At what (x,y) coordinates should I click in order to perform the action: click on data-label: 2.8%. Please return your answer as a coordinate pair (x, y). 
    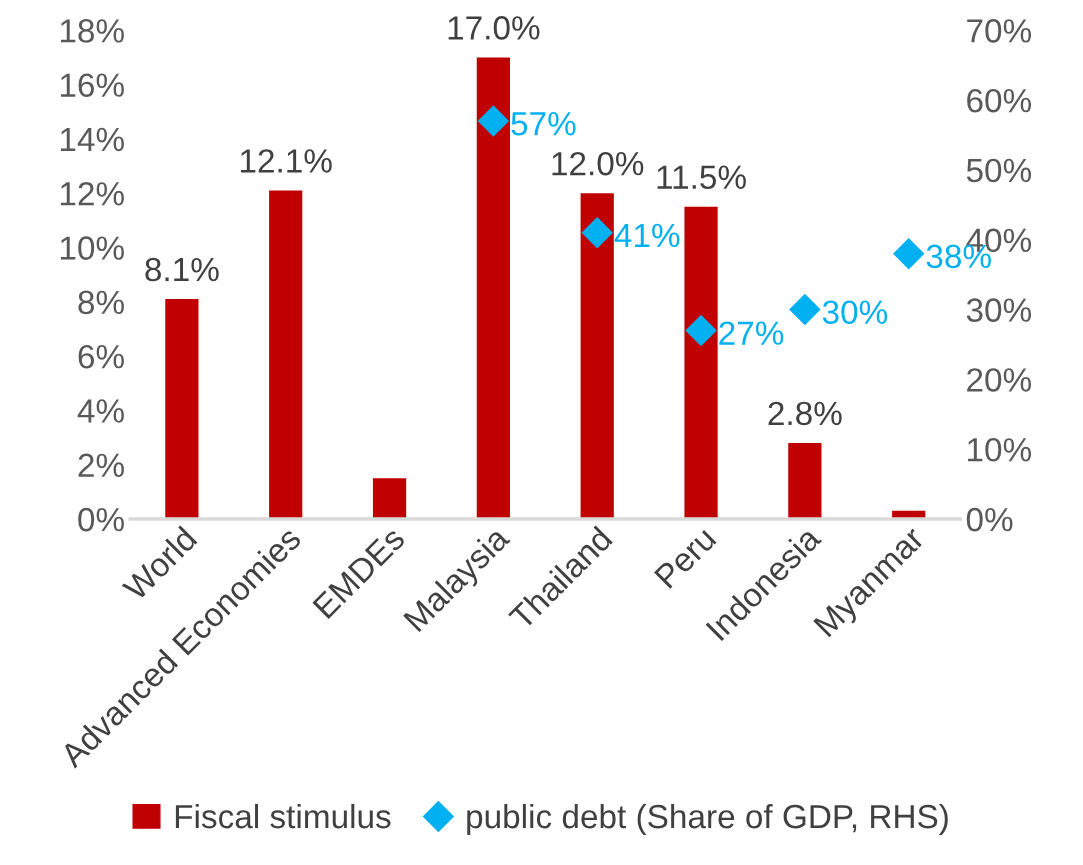
    Looking at the image, I should click on (805, 413).